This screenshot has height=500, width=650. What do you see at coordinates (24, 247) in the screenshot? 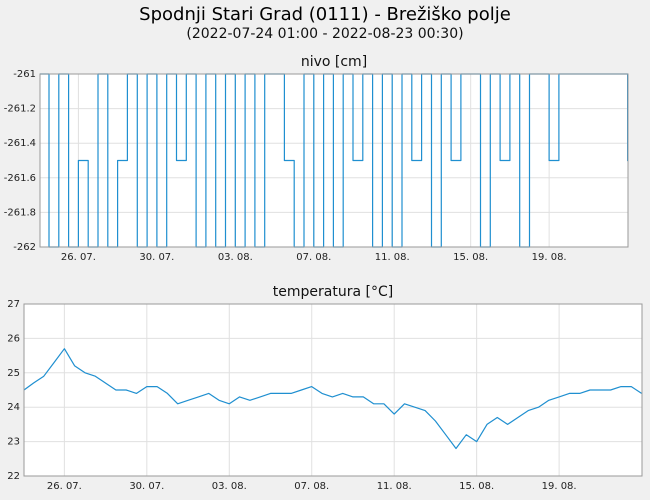
I see `y-tick-label: -262` at bounding box center [24, 247].